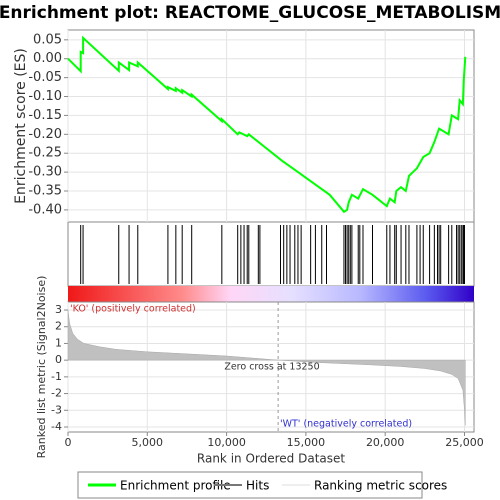 This screenshot has height=500, width=500. What do you see at coordinates (68, 442) in the screenshot?
I see `x-tick-label: 0` at bounding box center [68, 442].